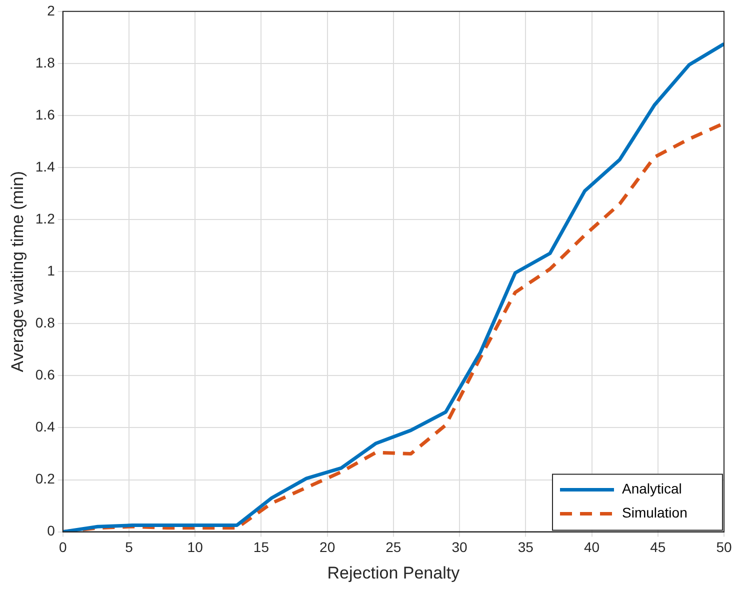 The image size is (736, 592). Describe the element at coordinates (526, 547) in the screenshot. I see `x-tick-label: 35` at that location.